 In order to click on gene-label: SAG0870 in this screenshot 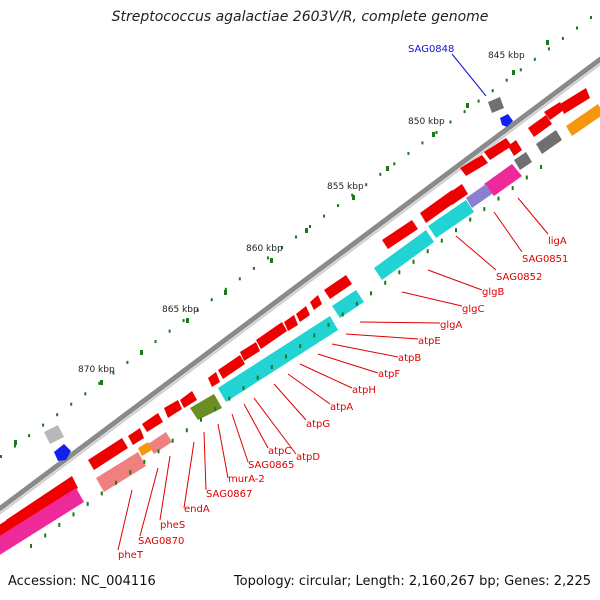, I will do `click(161, 541)`.